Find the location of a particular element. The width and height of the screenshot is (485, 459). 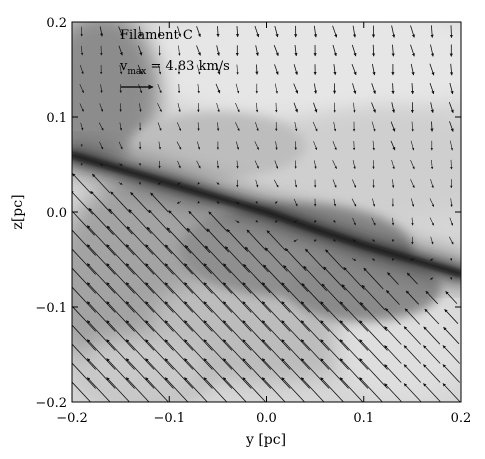

chart-title: Filament C is located at coordinates (156, 35).